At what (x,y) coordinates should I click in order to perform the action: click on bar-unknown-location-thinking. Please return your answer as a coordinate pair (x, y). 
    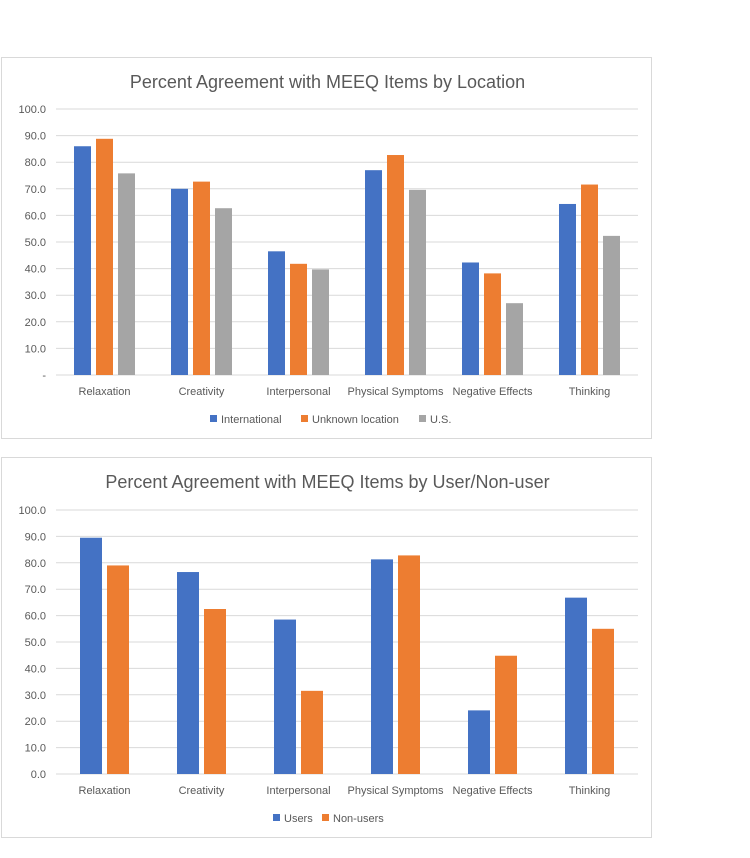
    Looking at the image, I should click on (589, 279).